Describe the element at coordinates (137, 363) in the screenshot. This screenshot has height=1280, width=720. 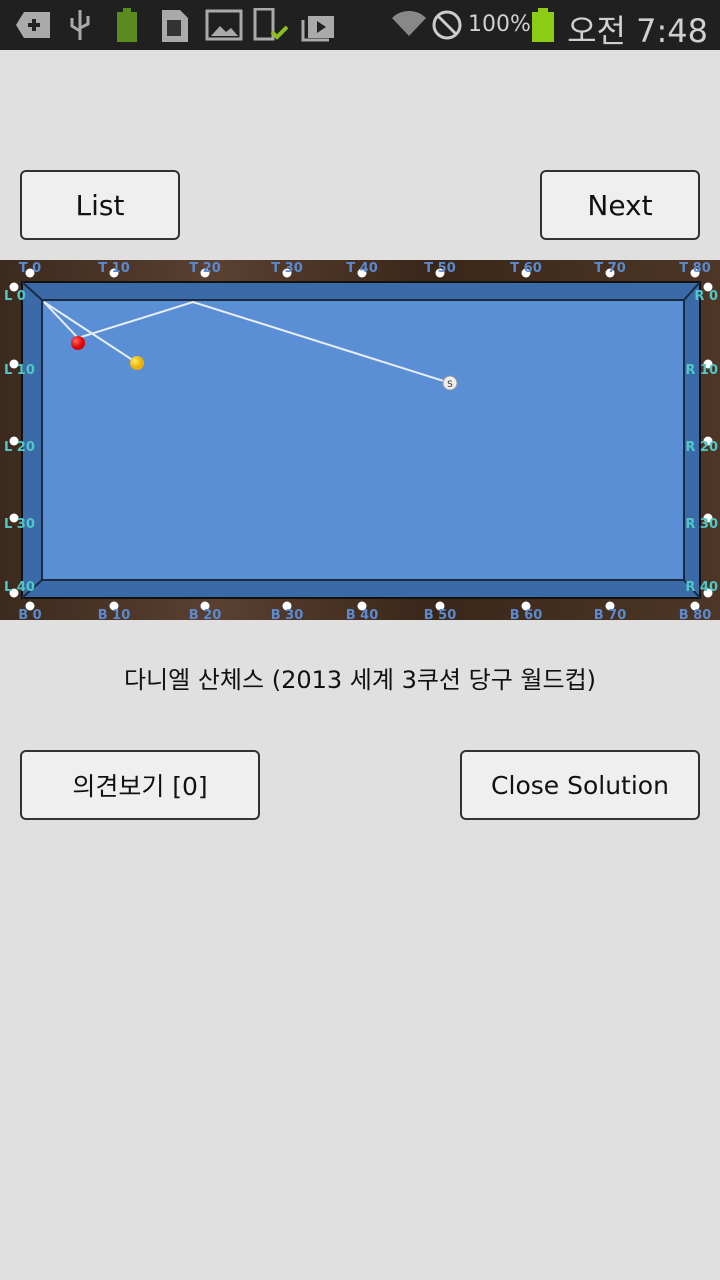
I see `yellow-ball` at that location.